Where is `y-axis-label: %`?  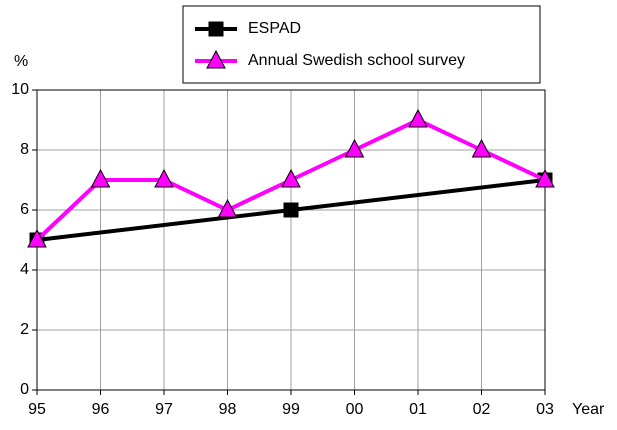 y-axis-label: % is located at coordinates (21, 61).